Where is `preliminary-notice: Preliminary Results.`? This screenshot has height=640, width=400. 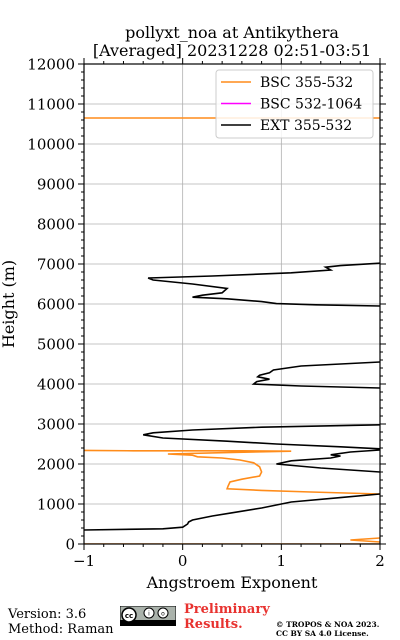 preliminary-notice: Preliminary Results. is located at coordinates (227, 617).